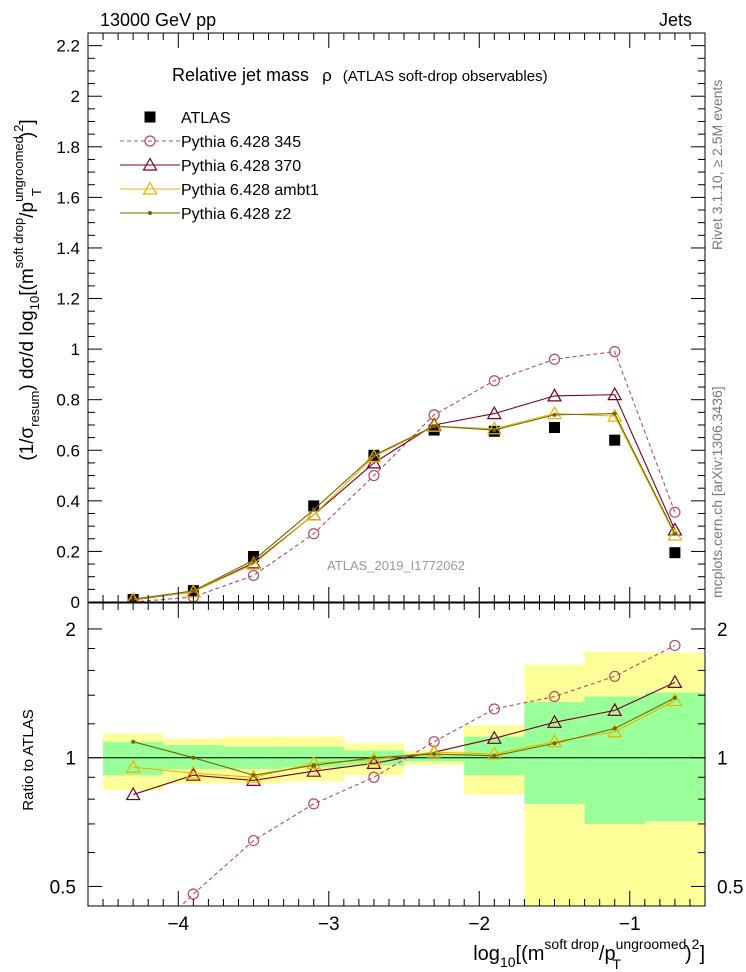  Describe the element at coordinates (34, 303) in the screenshot. I see `main-ylabel-sub2: 10` at that location.